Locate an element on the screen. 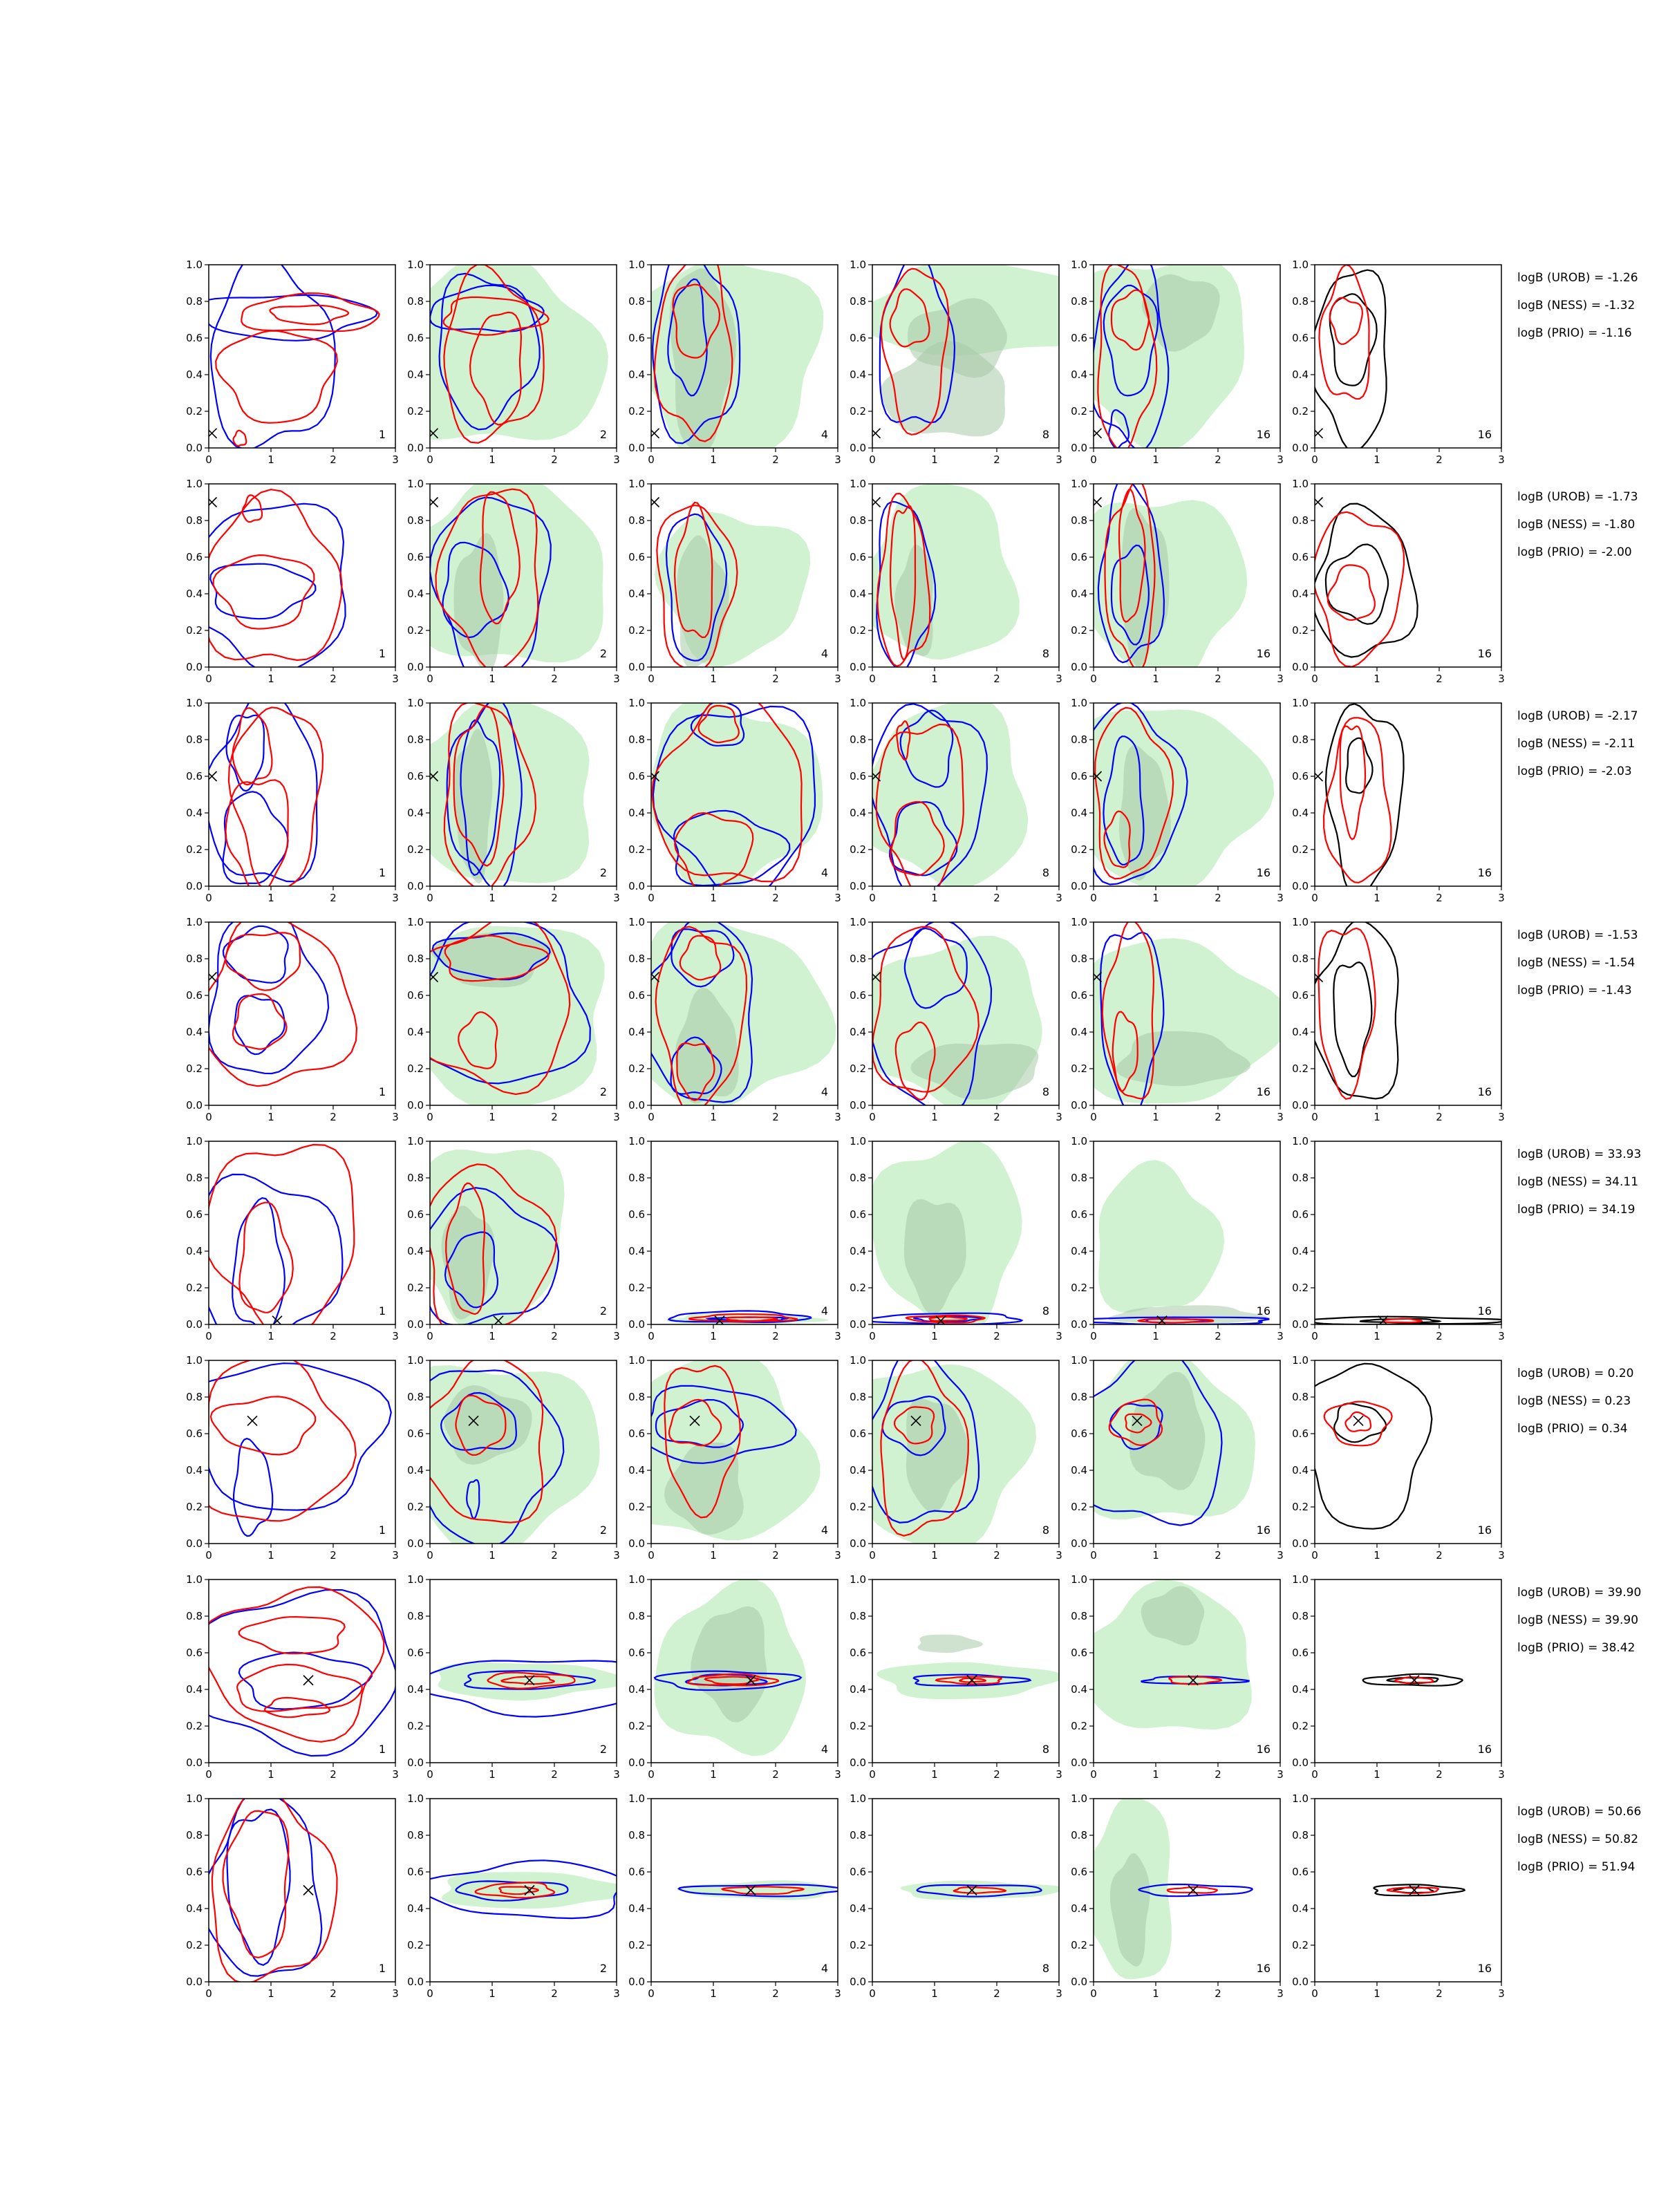 The height and width of the screenshot is (2212, 1659). panel-r3-c5: 0 1 2 3 0.0 0.2 0.4 0.6 0.8 1.0 16 is located at coordinates (1177, 800).